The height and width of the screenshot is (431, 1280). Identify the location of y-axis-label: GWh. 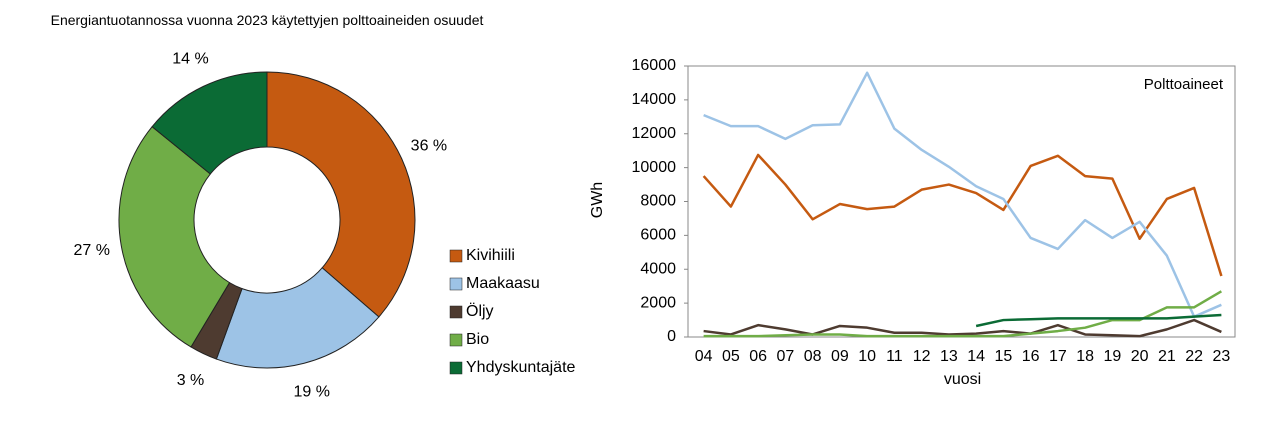
(597, 200).